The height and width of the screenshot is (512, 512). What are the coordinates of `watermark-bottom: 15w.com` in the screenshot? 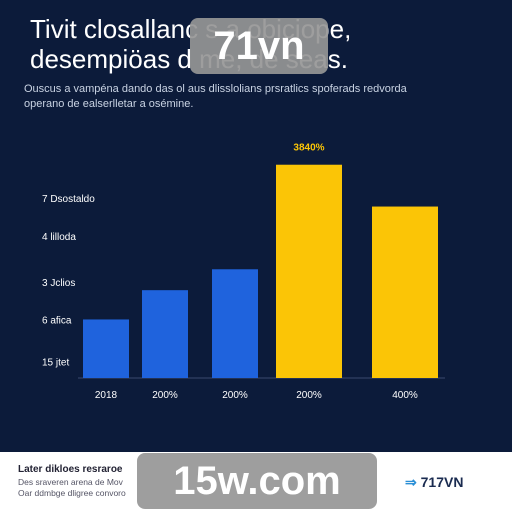 It's located at (257, 481).